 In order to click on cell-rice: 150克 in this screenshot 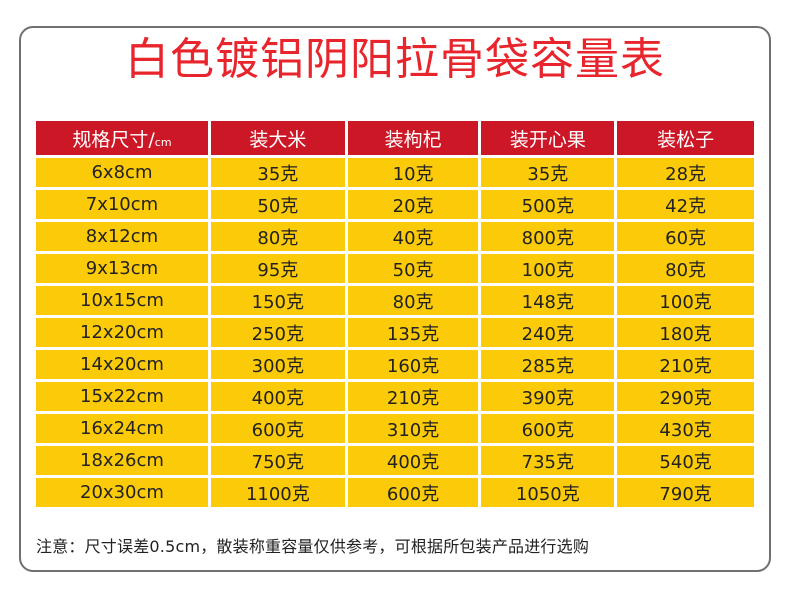, I will do `click(277, 300)`.